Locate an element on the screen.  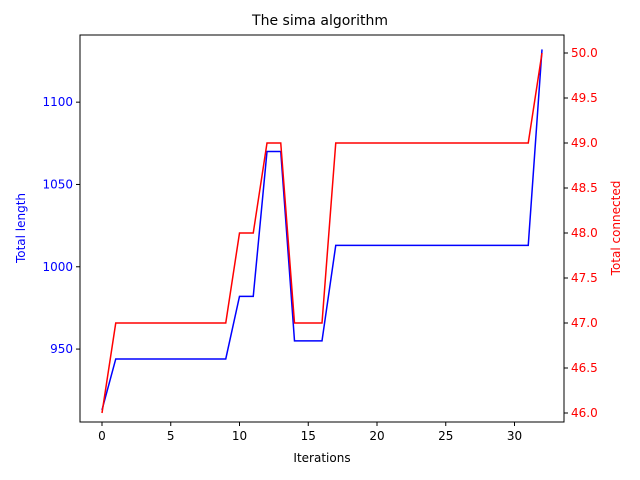
y-left-tick-label: 950 is located at coordinates (61, 349).